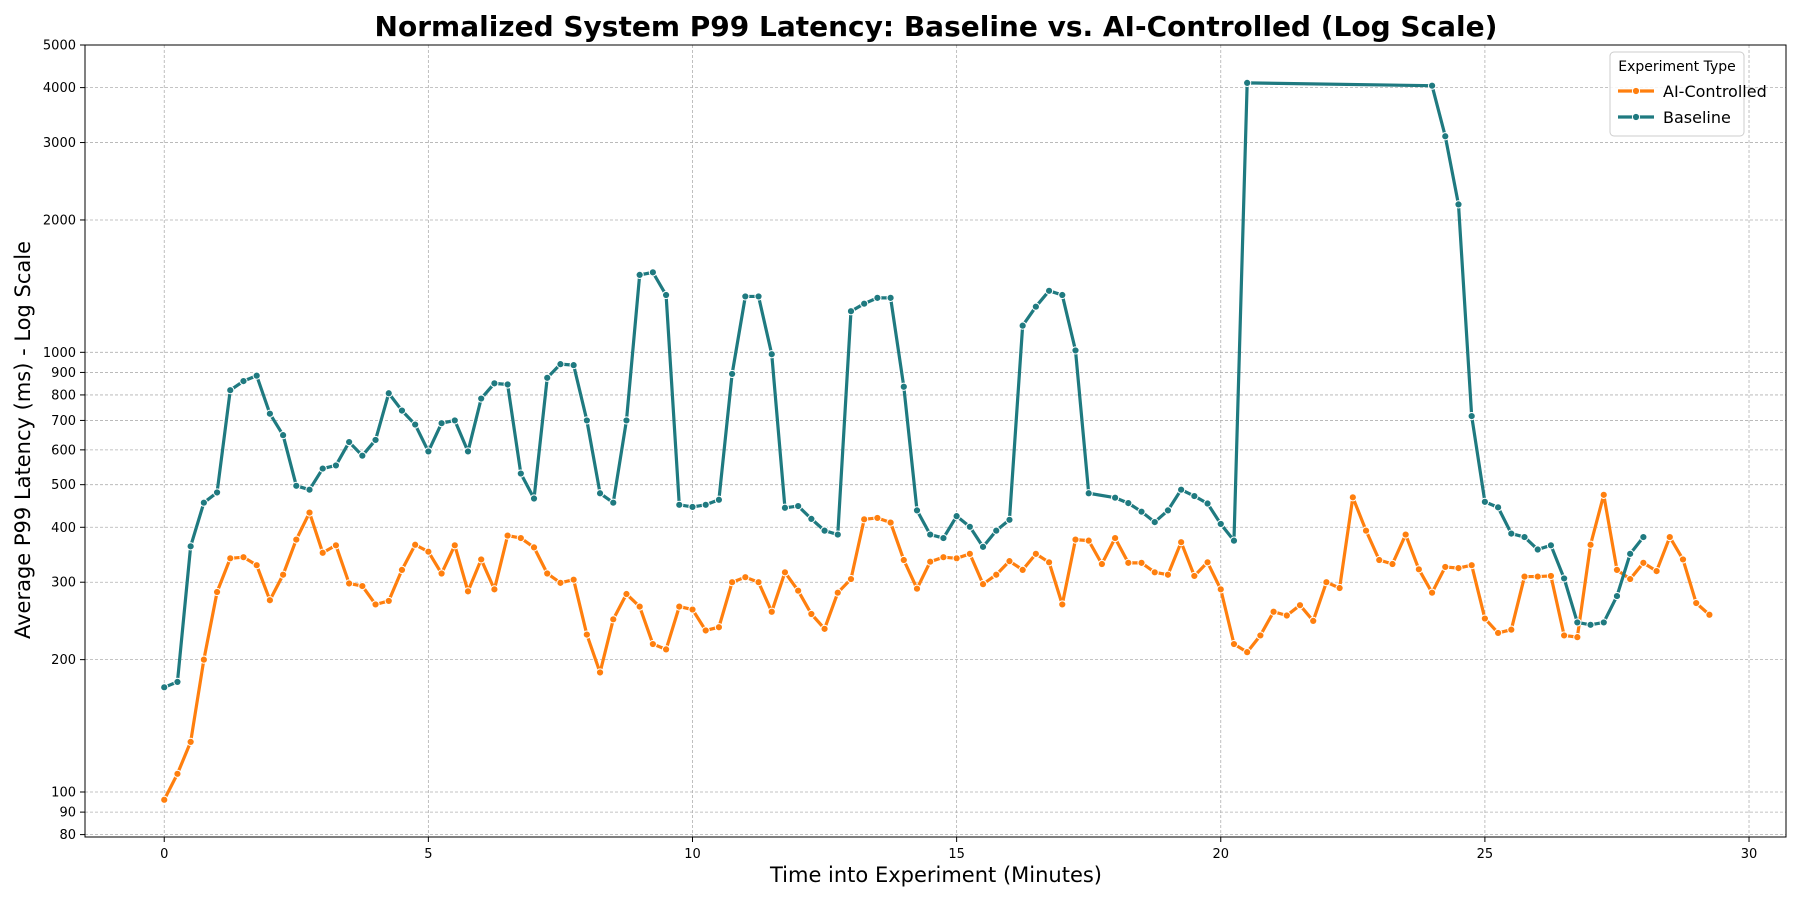  I want to click on y-tick-label: 200, so click(63, 660).